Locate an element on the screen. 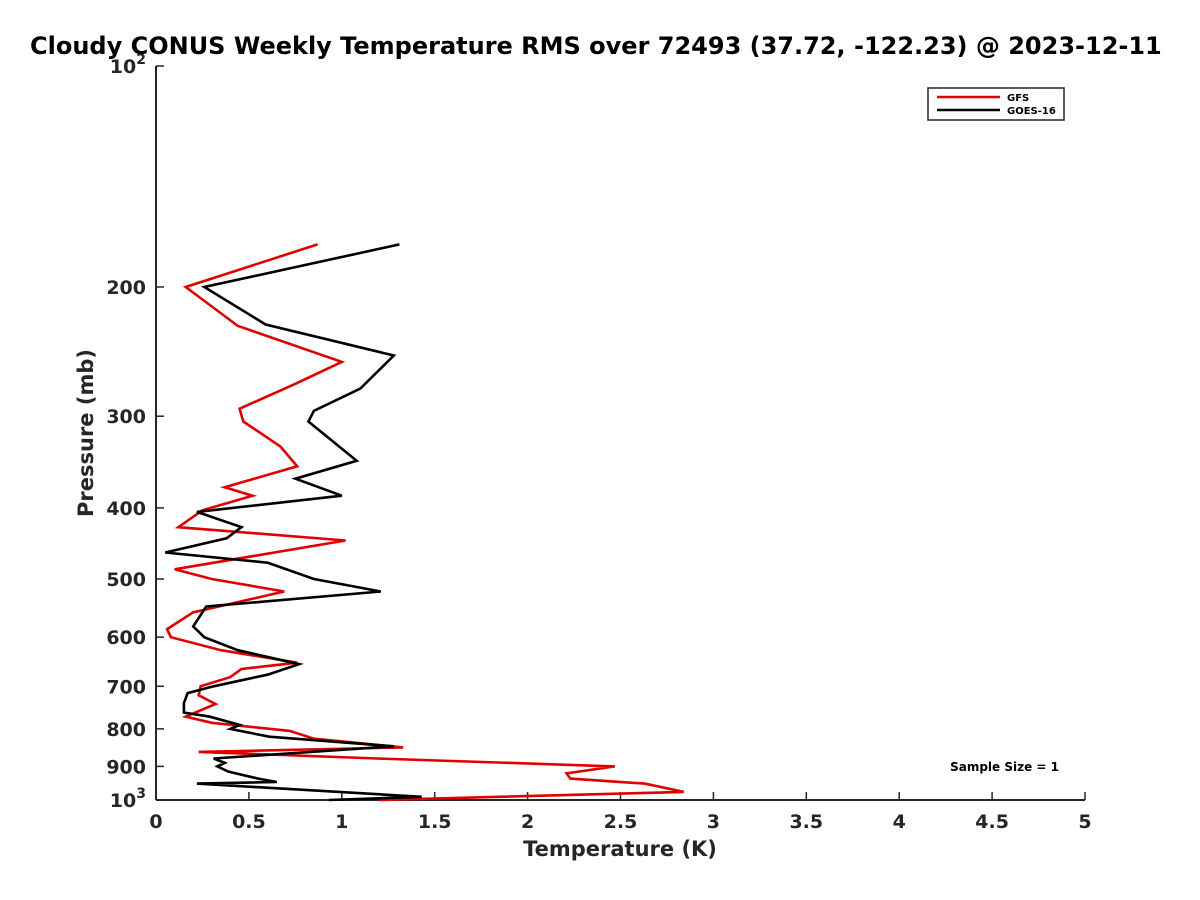 The width and height of the screenshot is (1200, 900). x-tick-label: 4.5 is located at coordinates (992, 822).